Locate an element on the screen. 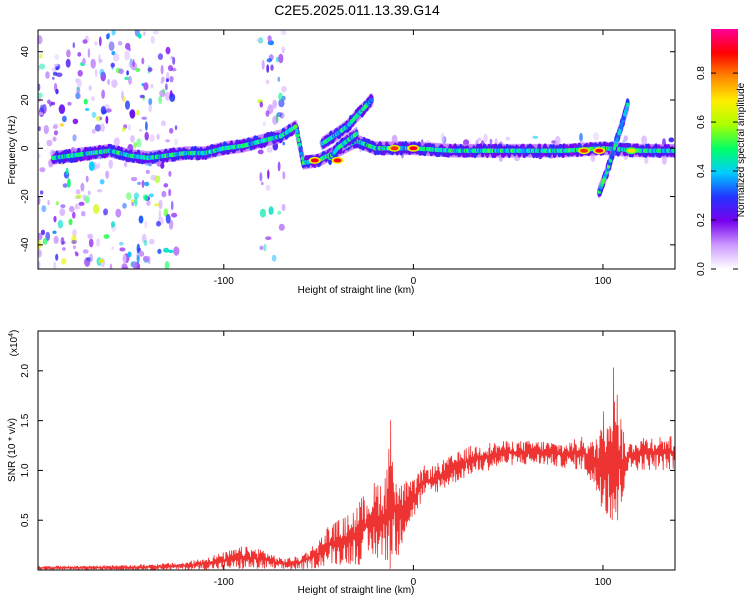  colorbar-ticks: 0.0 0.2 0.4 0.6 0.8 is located at coordinates (717, 171).